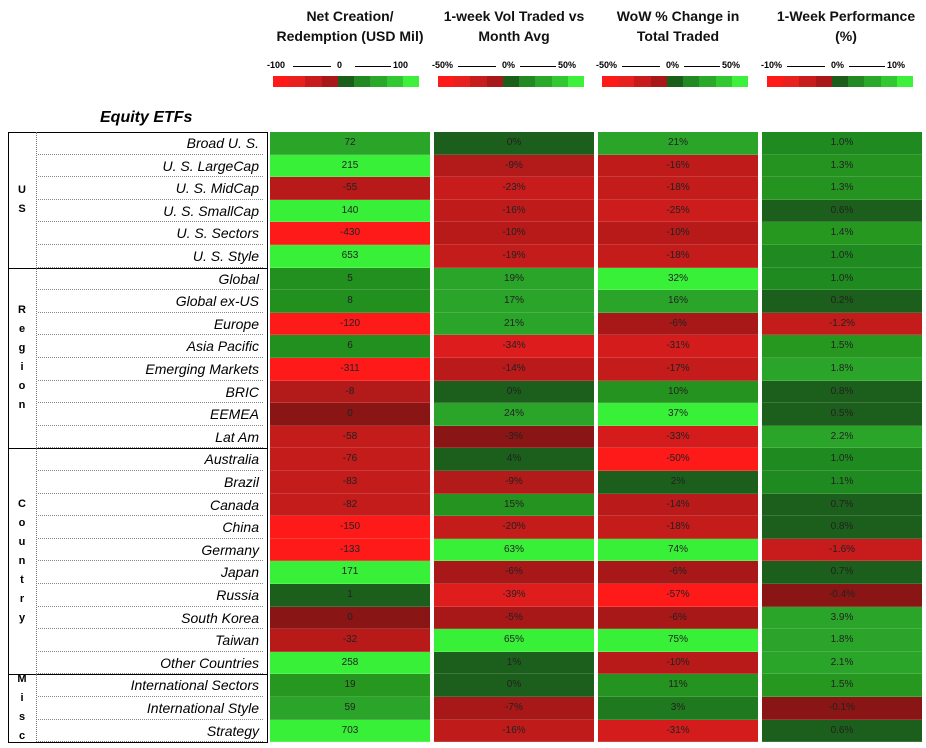 The width and height of the screenshot is (926, 748). Describe the element at coordinates (514, 505) in the screenshot. I see `heatmap-cell: 15%` at that location.